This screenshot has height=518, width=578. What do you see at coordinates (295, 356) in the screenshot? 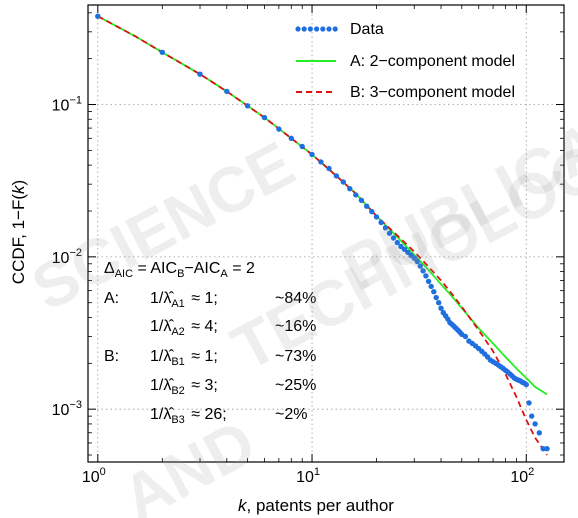
I see `annotation-percentage: ~73%` at bounding box center [295, 356].